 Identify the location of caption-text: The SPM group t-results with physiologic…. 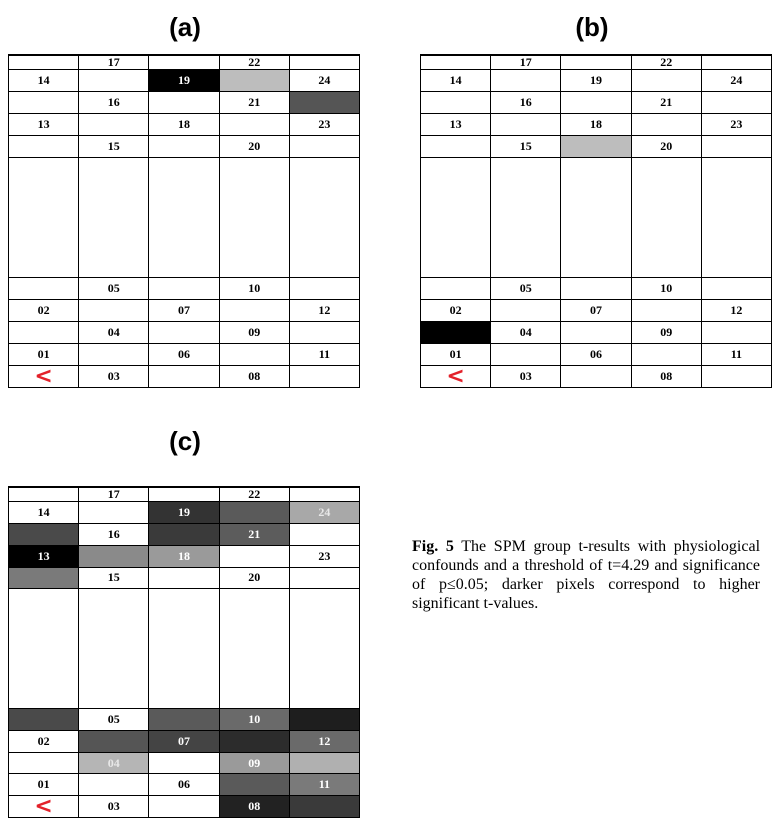
(586, 575).